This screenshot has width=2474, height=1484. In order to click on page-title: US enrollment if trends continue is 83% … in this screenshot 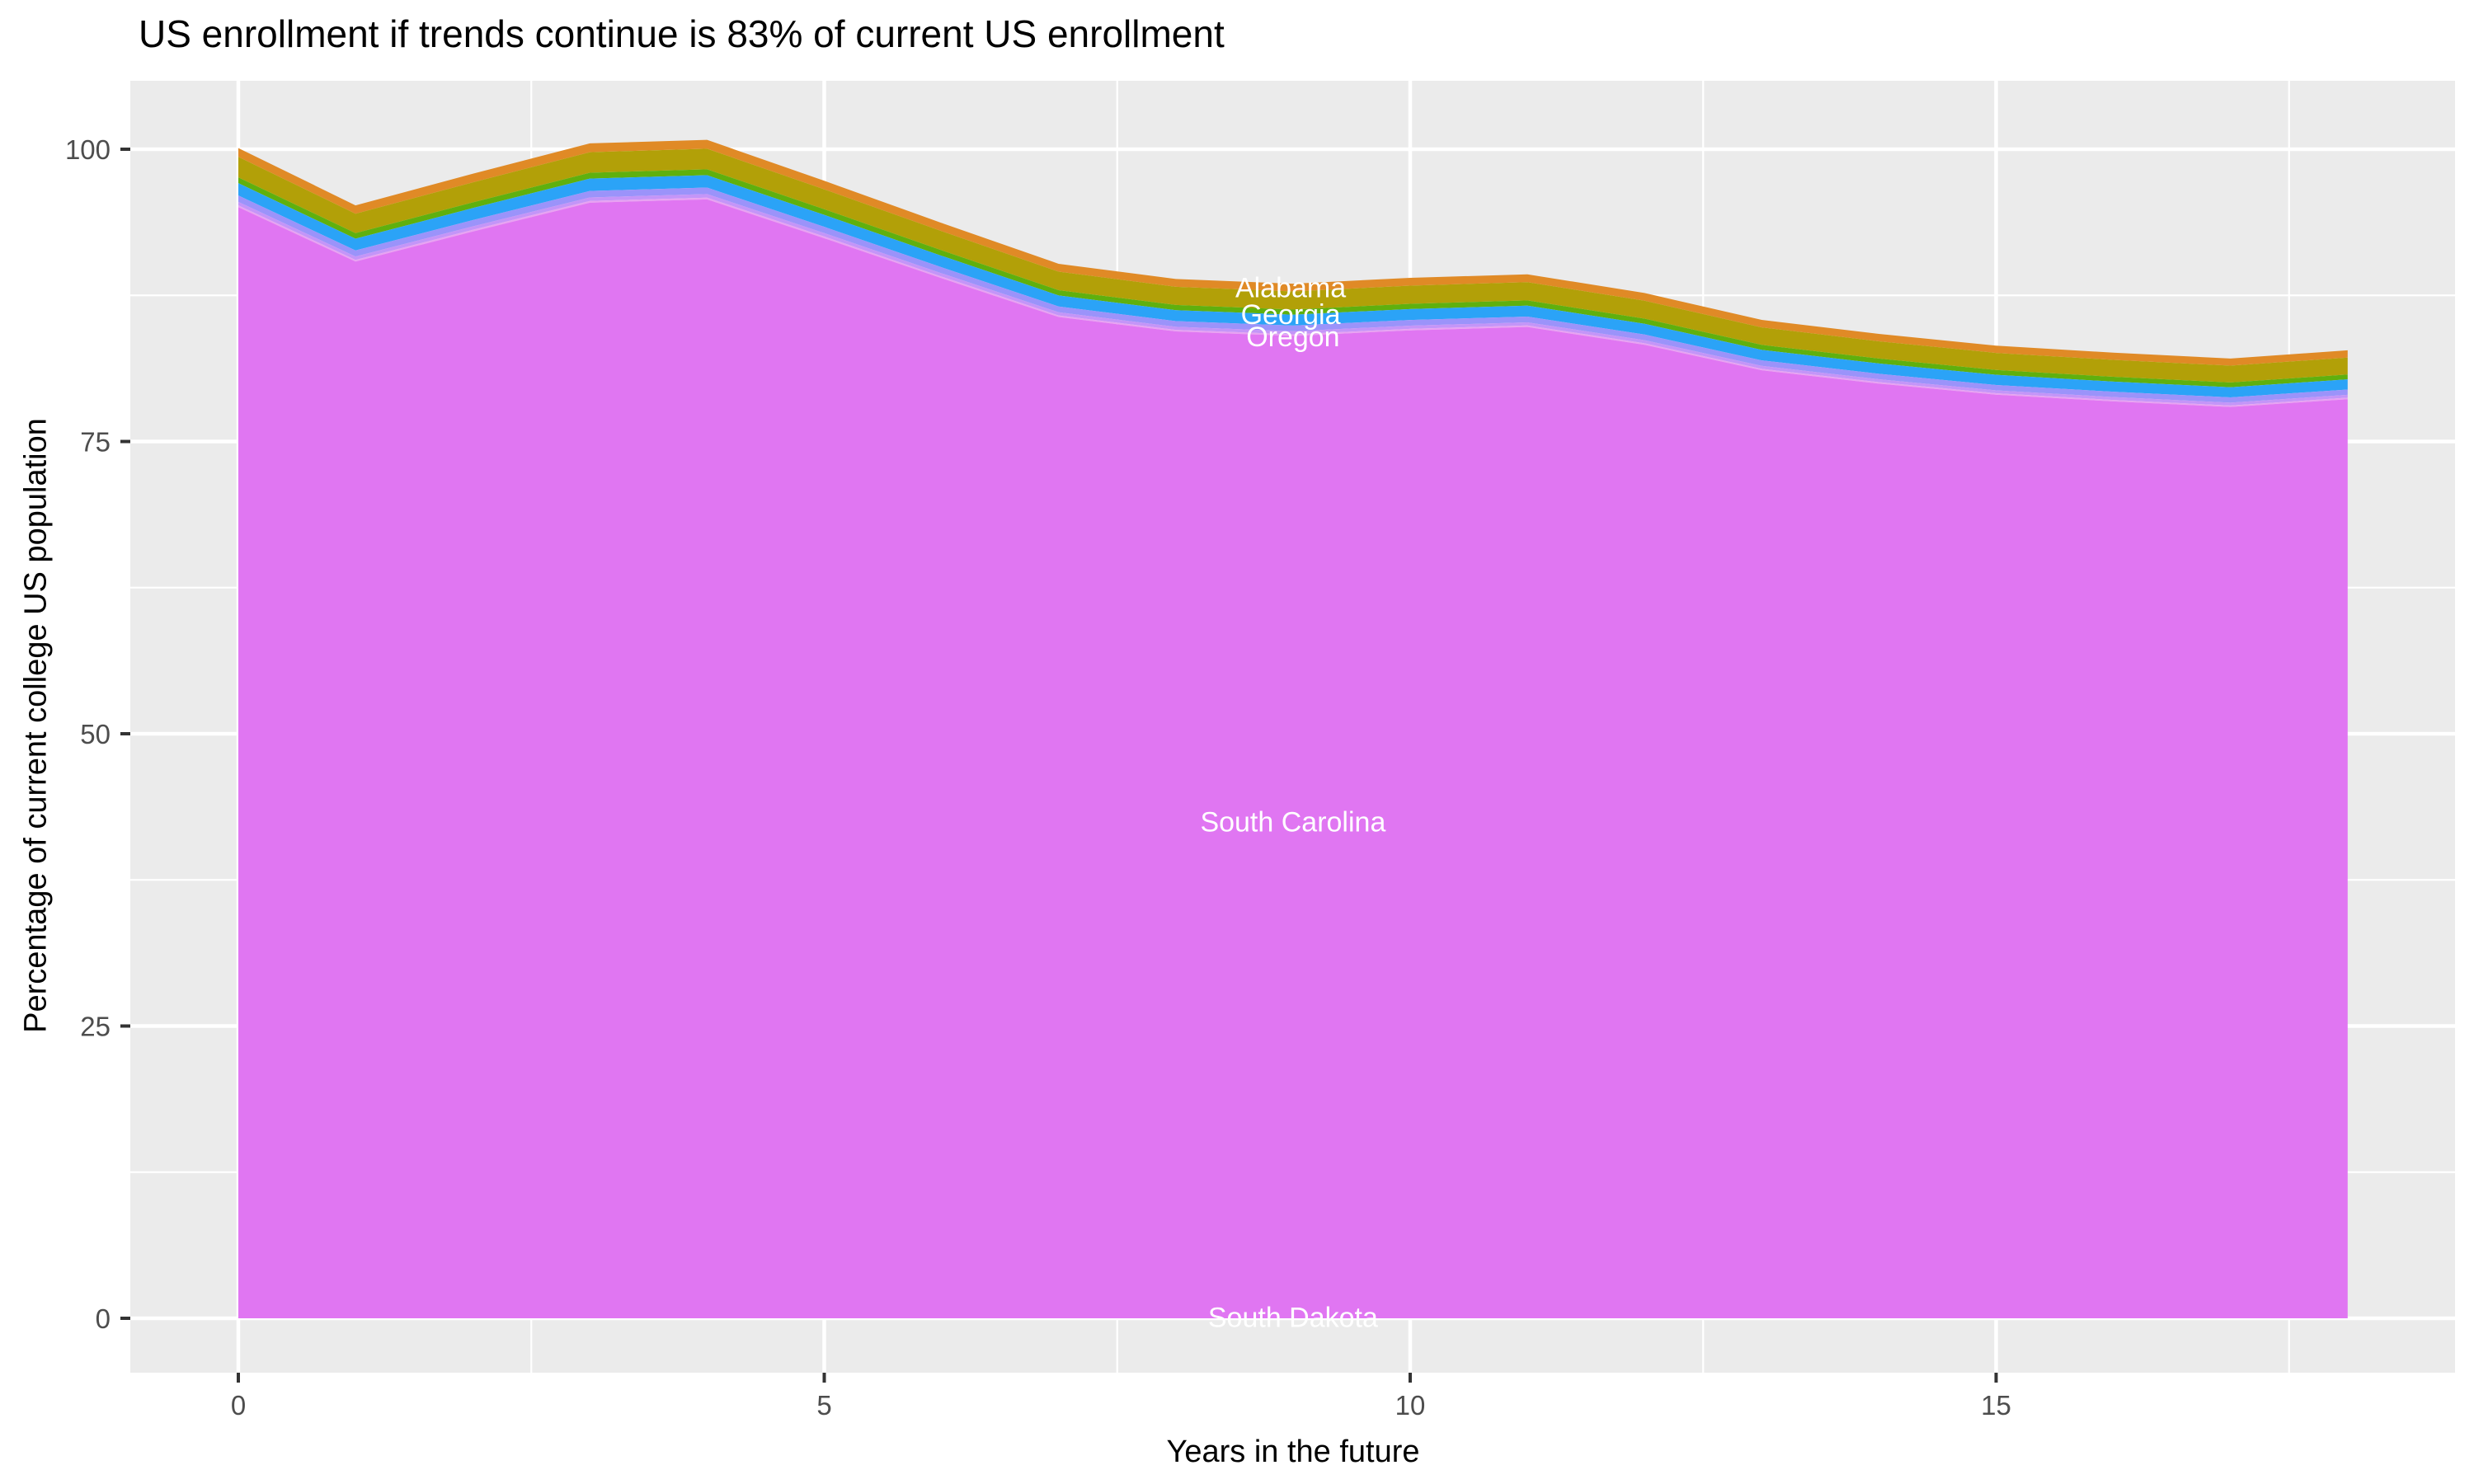, I will do `click(682, 33)`.